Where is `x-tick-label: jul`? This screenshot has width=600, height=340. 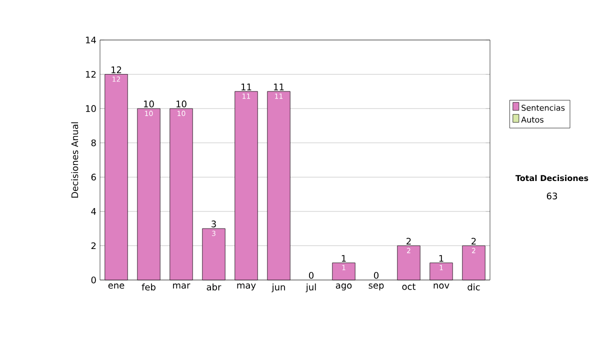 x-tick-label: jul is located at coordinates (311, 288).